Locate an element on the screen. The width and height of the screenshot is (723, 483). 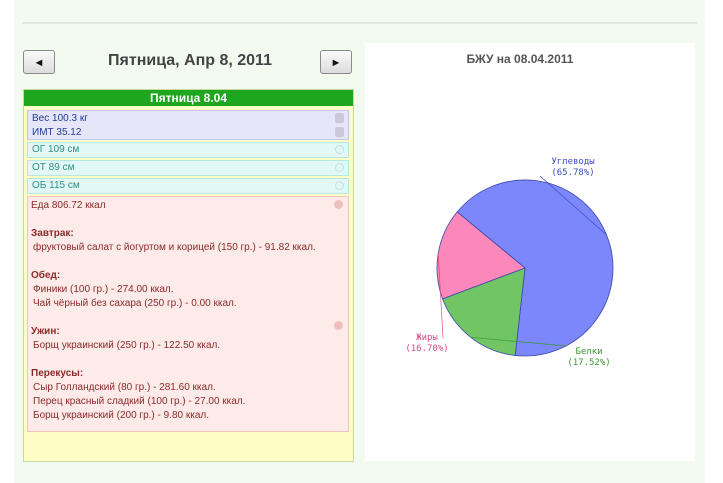
ob-text: ОБ 115 см is located at coordinates (56, 185).